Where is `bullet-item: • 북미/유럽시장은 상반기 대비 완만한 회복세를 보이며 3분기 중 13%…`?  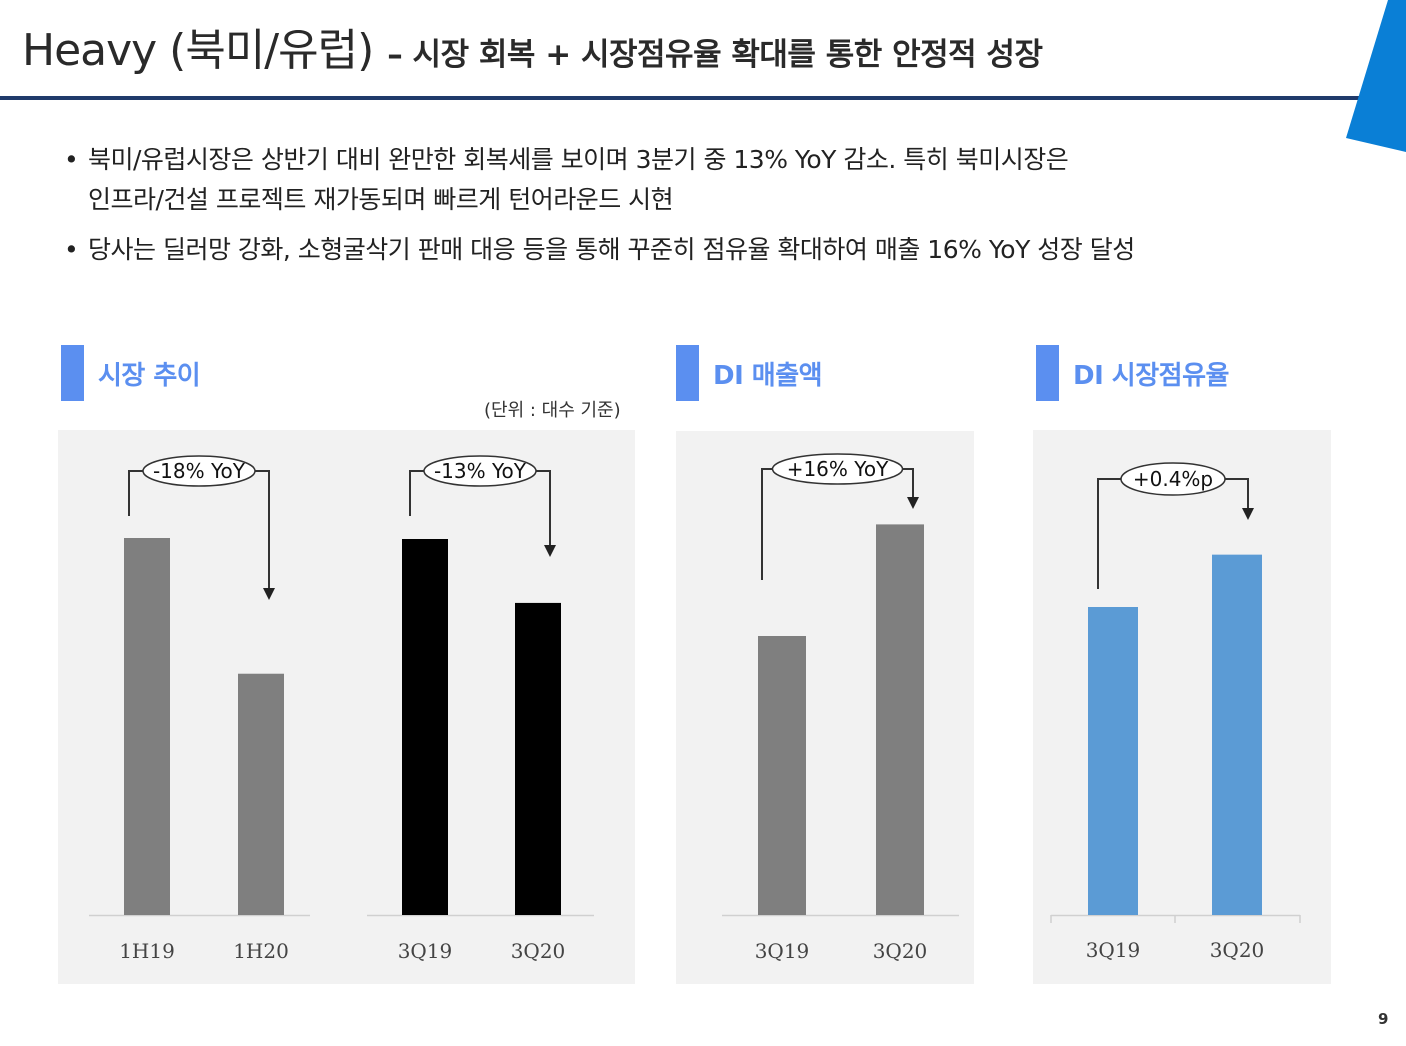
bullet-item: • 북미/유럽시장은 상반기 대비 완만한 회복세를 보이며 3분기 중 13%… is located at coordinates (714, 180).